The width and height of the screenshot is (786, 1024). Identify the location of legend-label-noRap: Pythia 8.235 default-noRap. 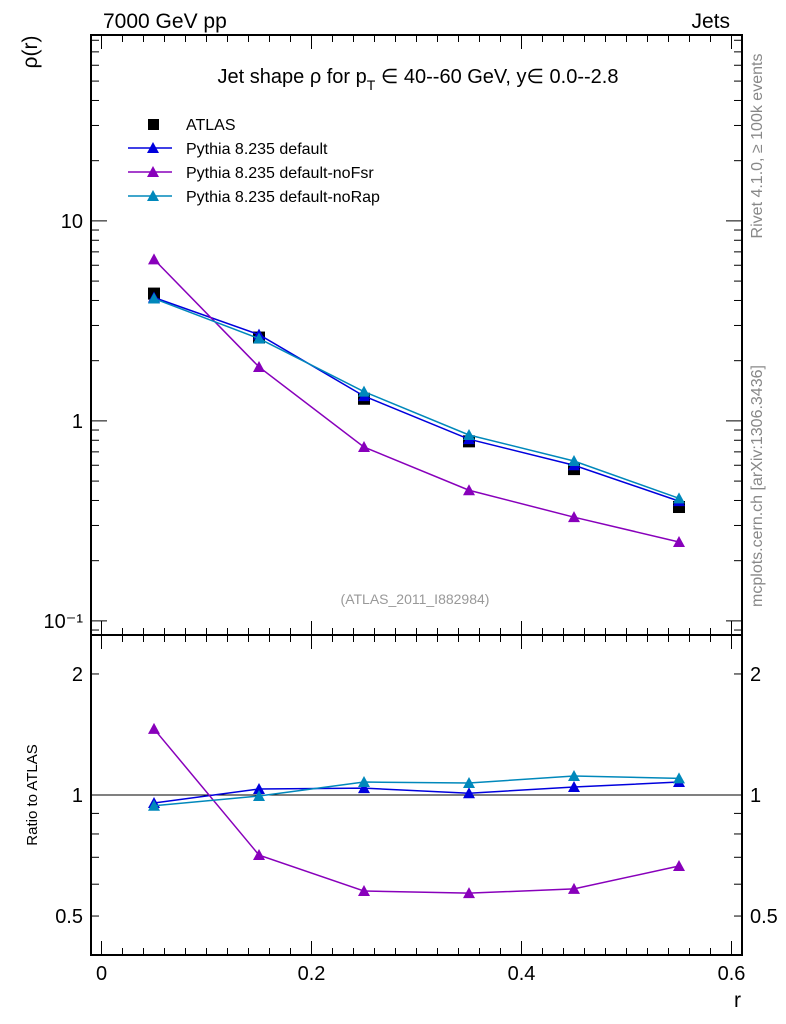
(283, 197).